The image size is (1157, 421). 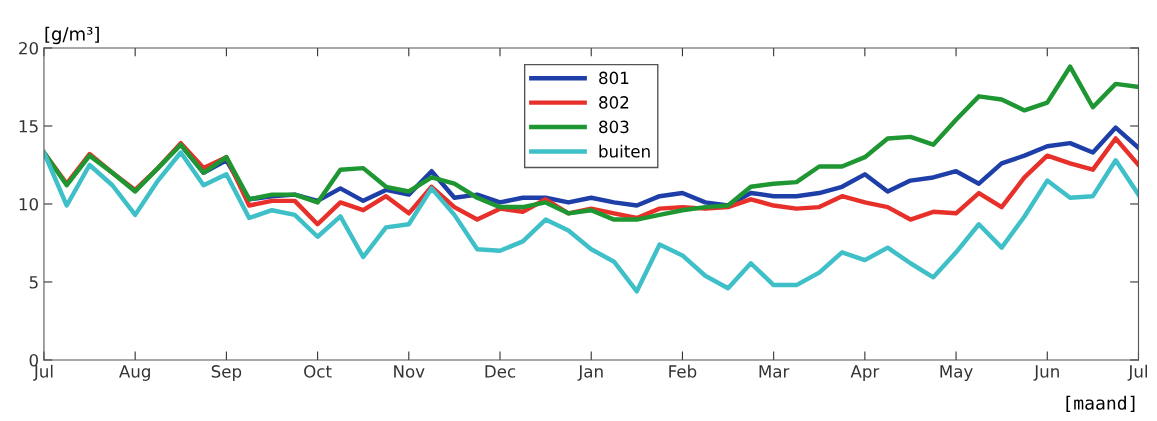 What do you see at coordinates (865, 373) in the screenshot?
I see `x-tick-label: Apr` at bounding box center [865, 373].